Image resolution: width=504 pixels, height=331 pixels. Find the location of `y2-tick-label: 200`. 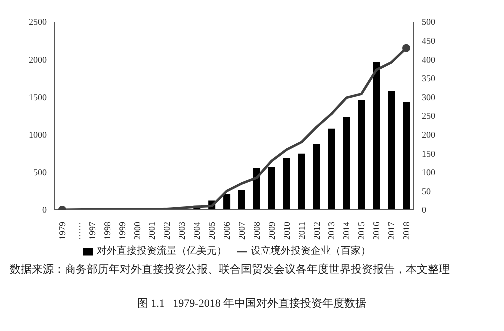

y2-tick-label: 200 is located at coordinates (429, 135).